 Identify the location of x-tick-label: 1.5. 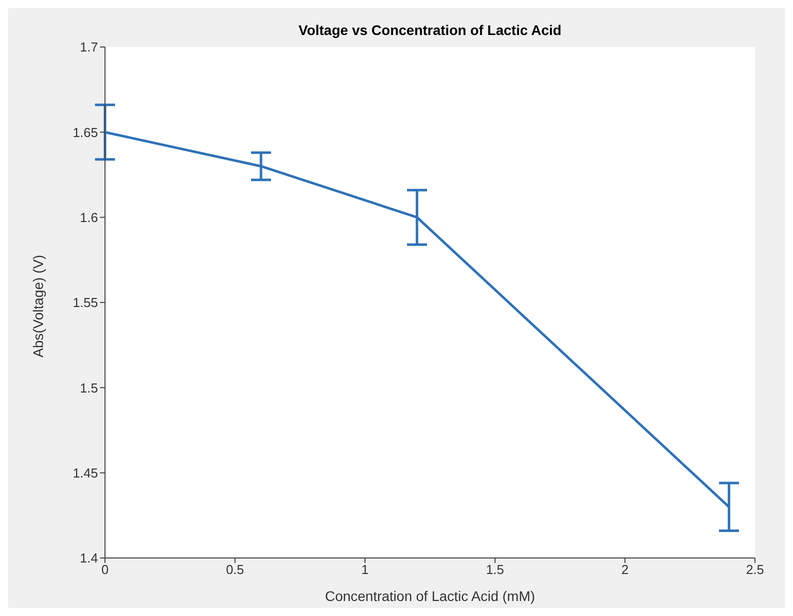
(495, 570).